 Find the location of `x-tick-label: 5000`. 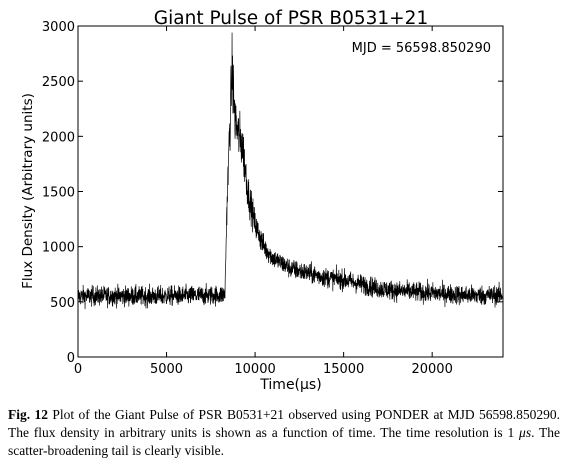

x-tick-label: 5000 is located at coordinates (166, 369).